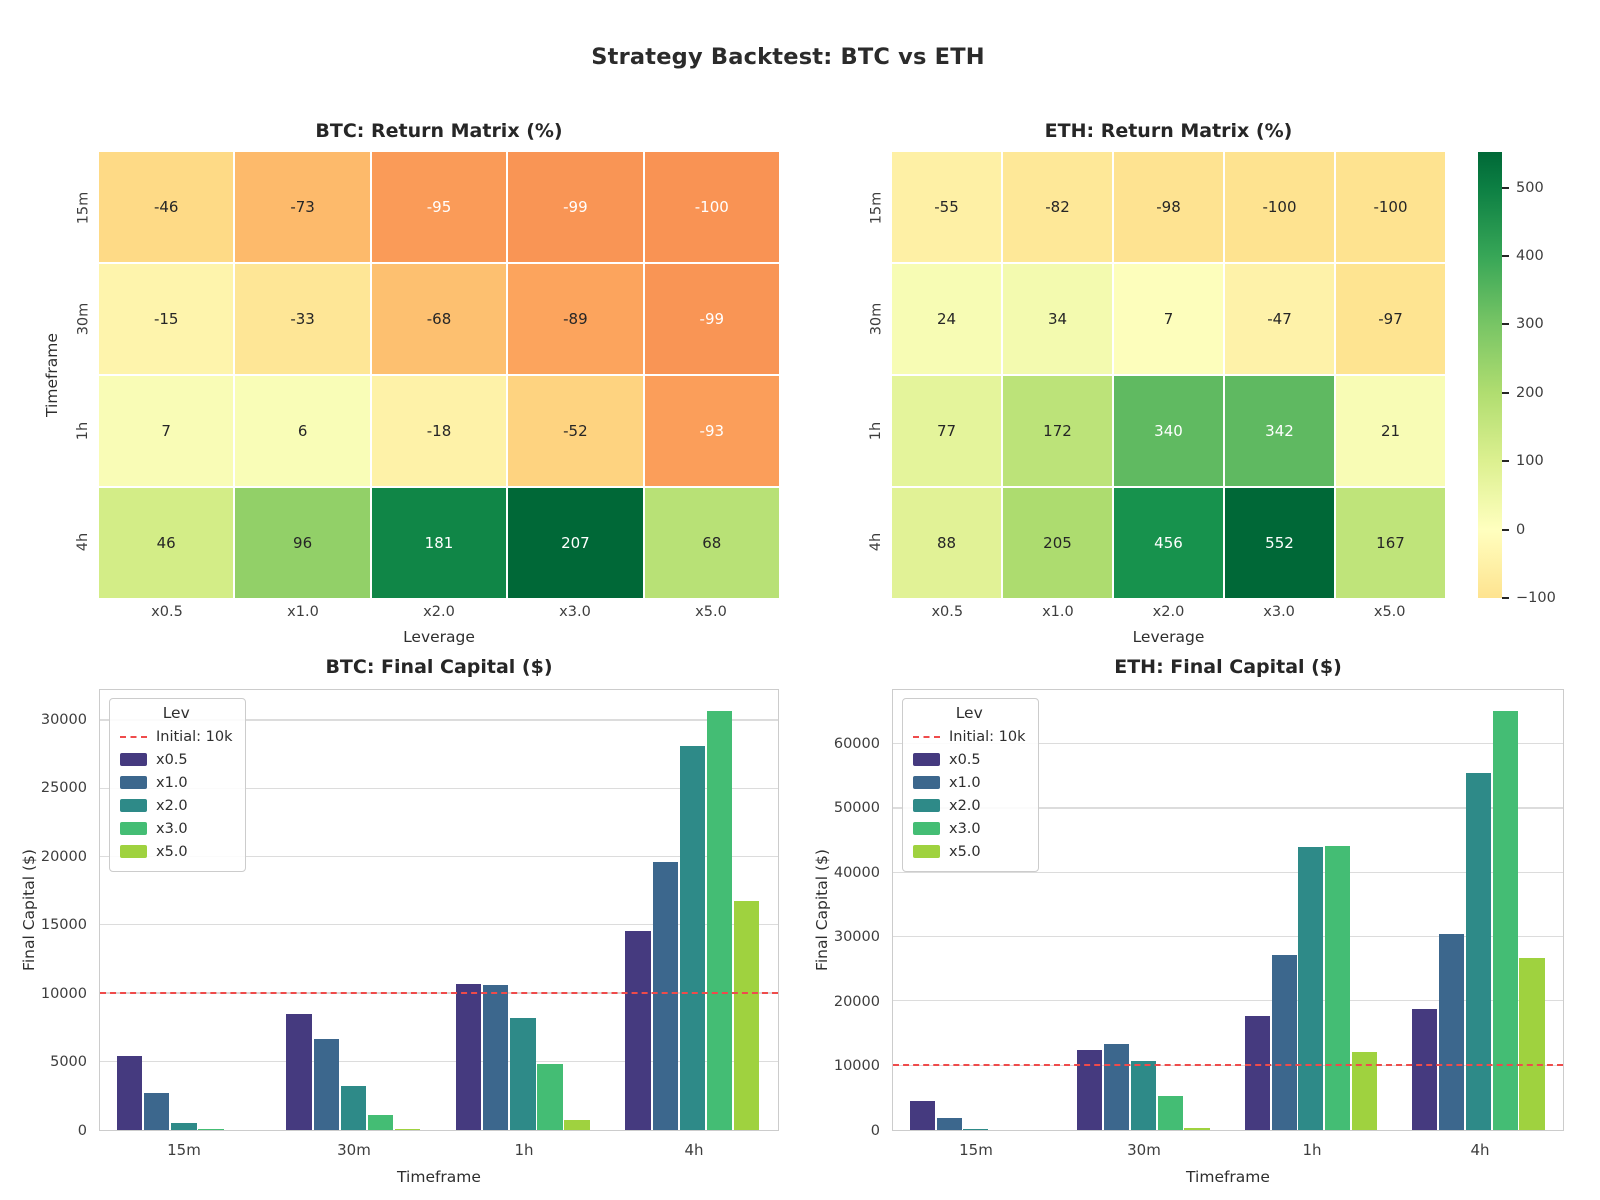  Describe the element at coordinates (1168, 131) in the screenshot. I see `subplot-title: ETH: Return Matrix (%)` at that location.